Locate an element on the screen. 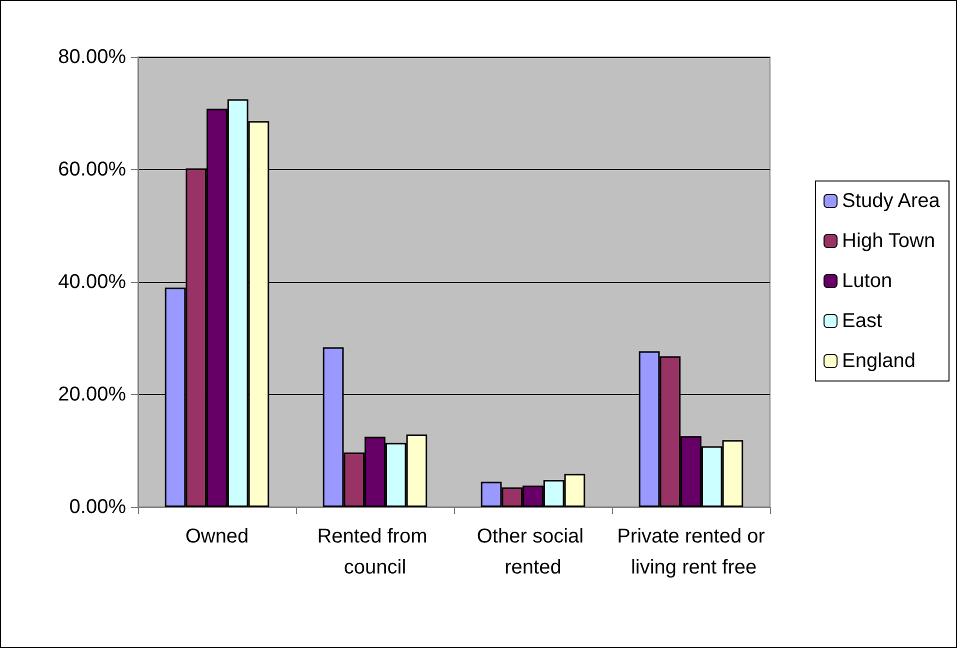 Image resolution: width=957 pixels, height=648 pixels. x-tick-label: Private rented or living rent free is located at coordinates (691, 552).